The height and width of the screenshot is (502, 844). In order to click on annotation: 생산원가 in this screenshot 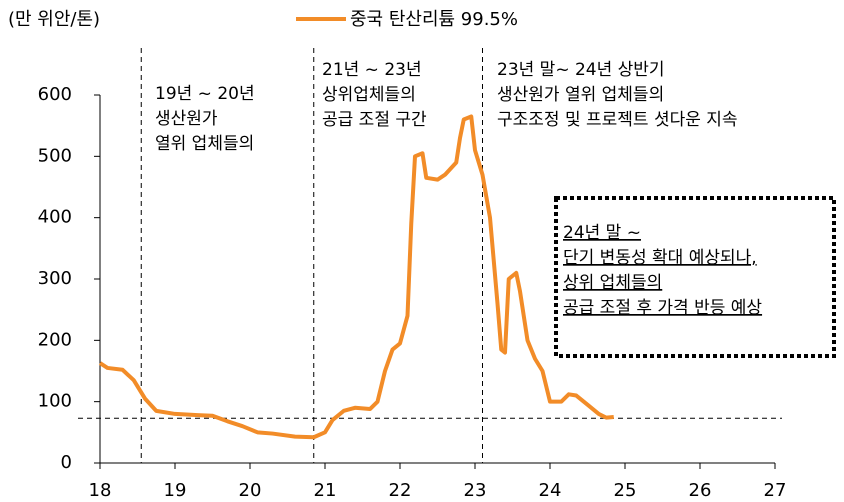, I will do `click(186, 119)`.